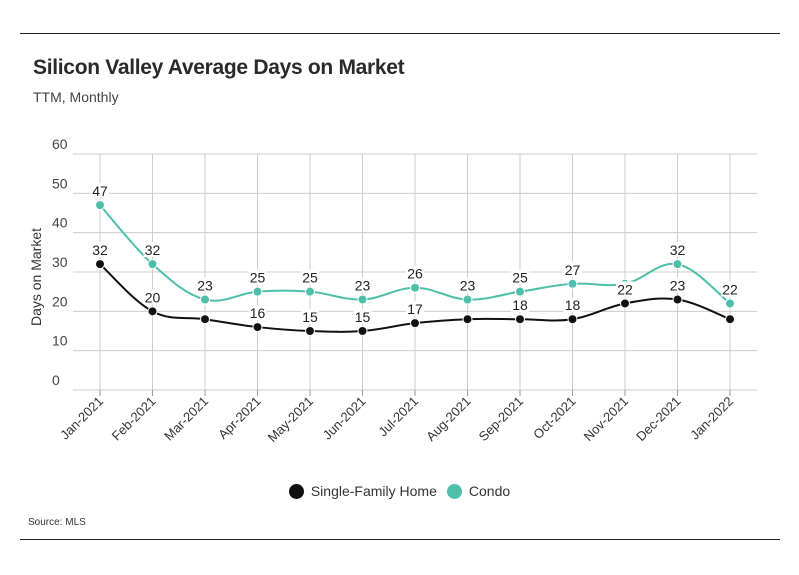 The width and height of the screenshot is (799, 575). Describe the element at coordinates (56, 380) in the screenshot. I see `y-tick-label: 0` at that location.